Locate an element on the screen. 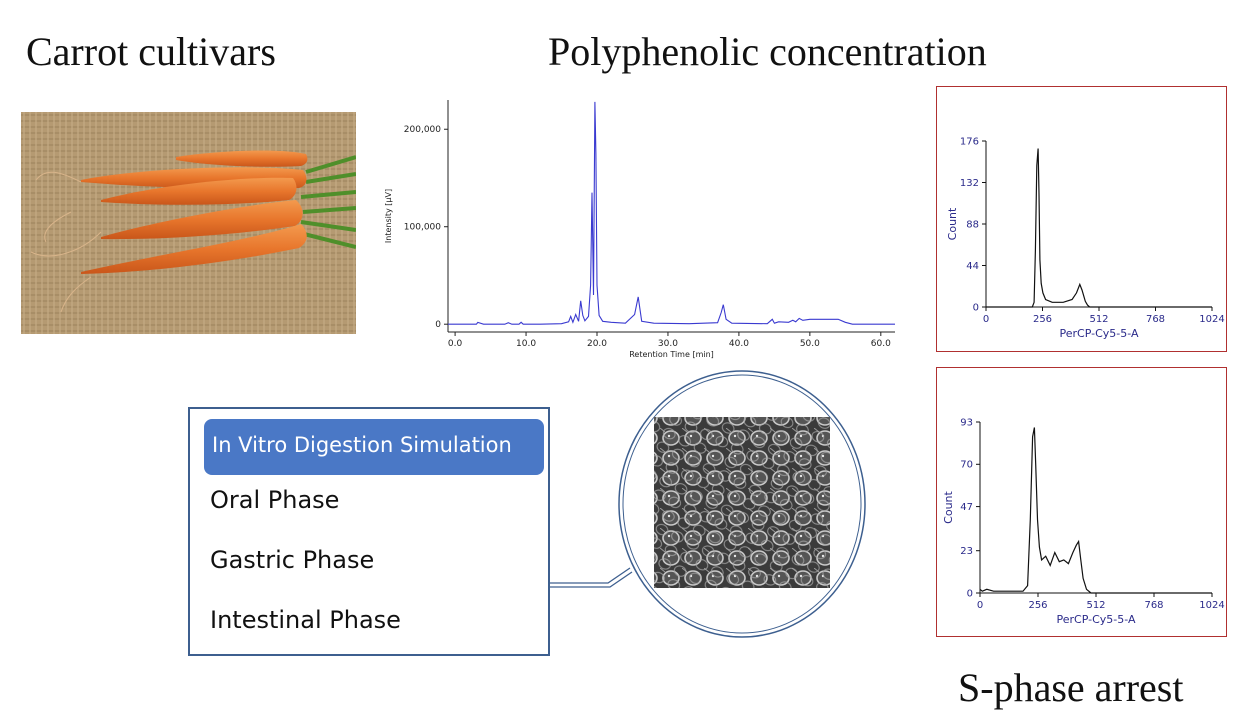 This screenshot has height=717, width=1247. gastric-phase: Gastric Phase is located at coordinates (292, 560).